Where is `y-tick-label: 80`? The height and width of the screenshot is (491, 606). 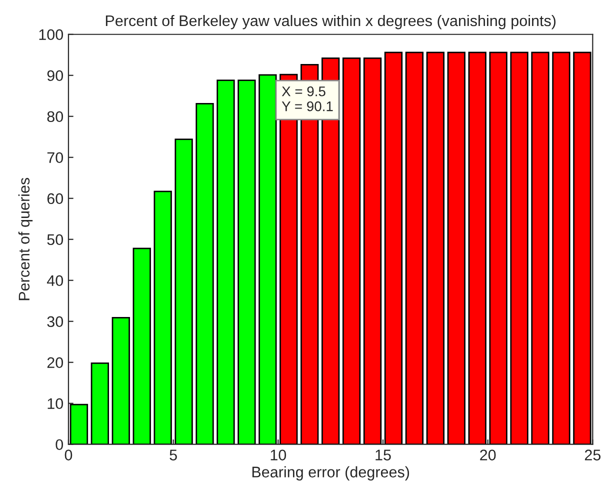
y-tick-label: 80 is located at coordinates (55, 116).